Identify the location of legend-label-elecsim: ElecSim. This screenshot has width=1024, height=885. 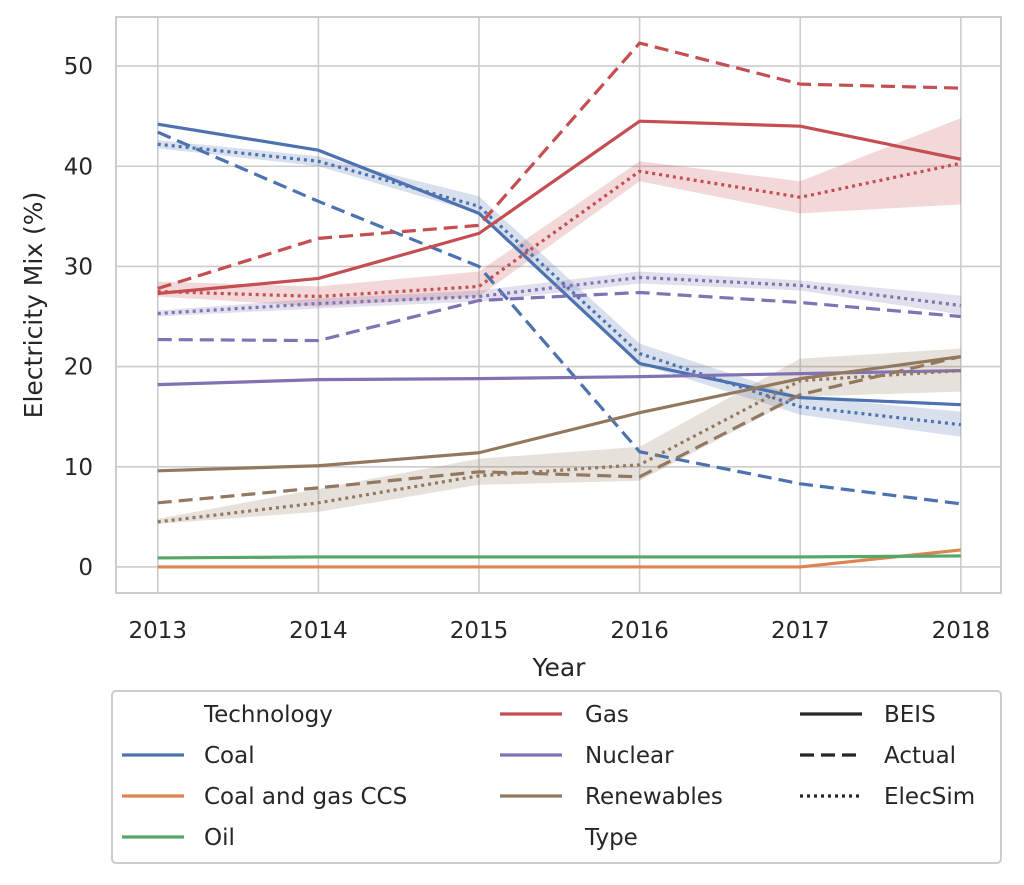
(929, 797).